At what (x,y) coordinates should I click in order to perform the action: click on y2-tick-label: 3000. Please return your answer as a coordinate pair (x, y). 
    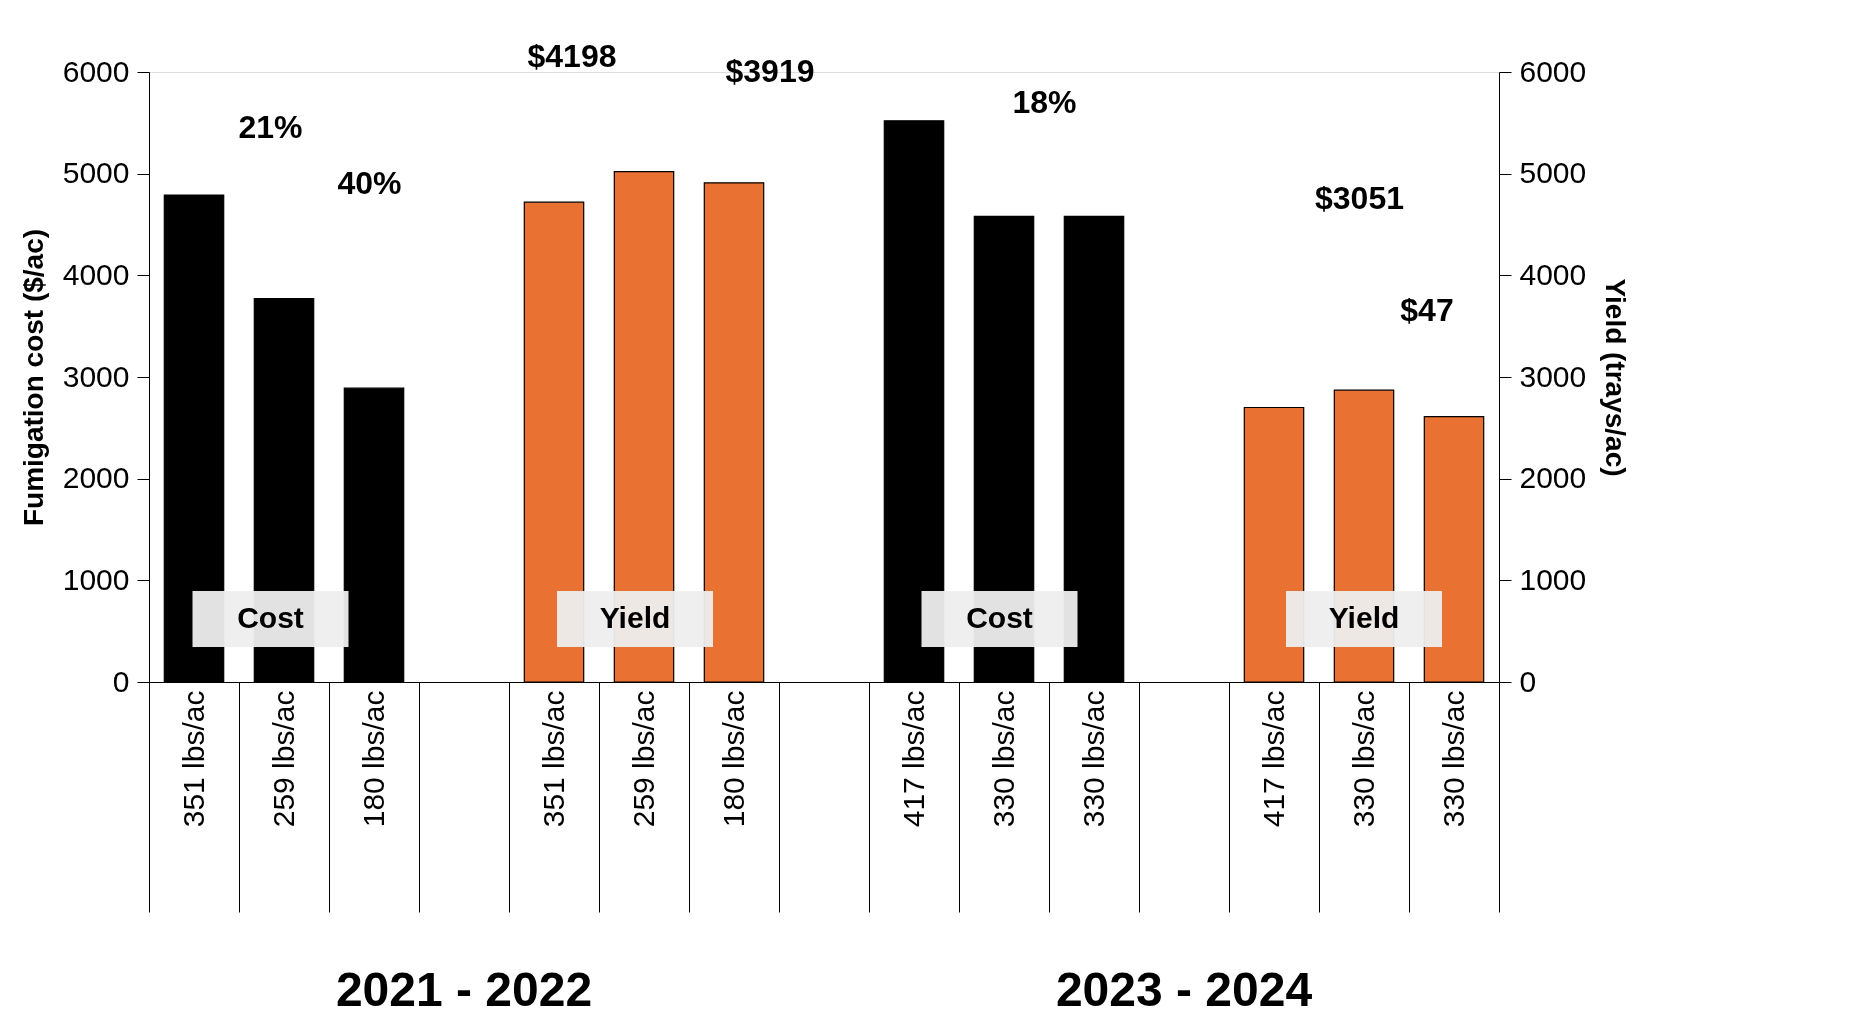
    Looking at the image, I should click on (1553, 376).